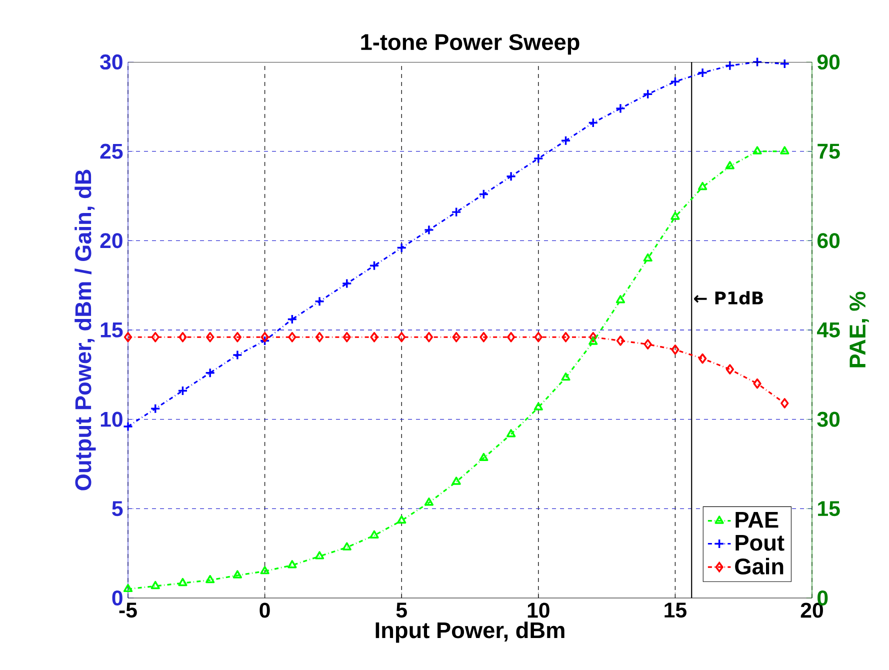 Image resolution: width=889 pixels, height=670 pixels. Describe the element at coordinates (111, 419) in the screenshot. I see `y-tick-label: 10` at that location.